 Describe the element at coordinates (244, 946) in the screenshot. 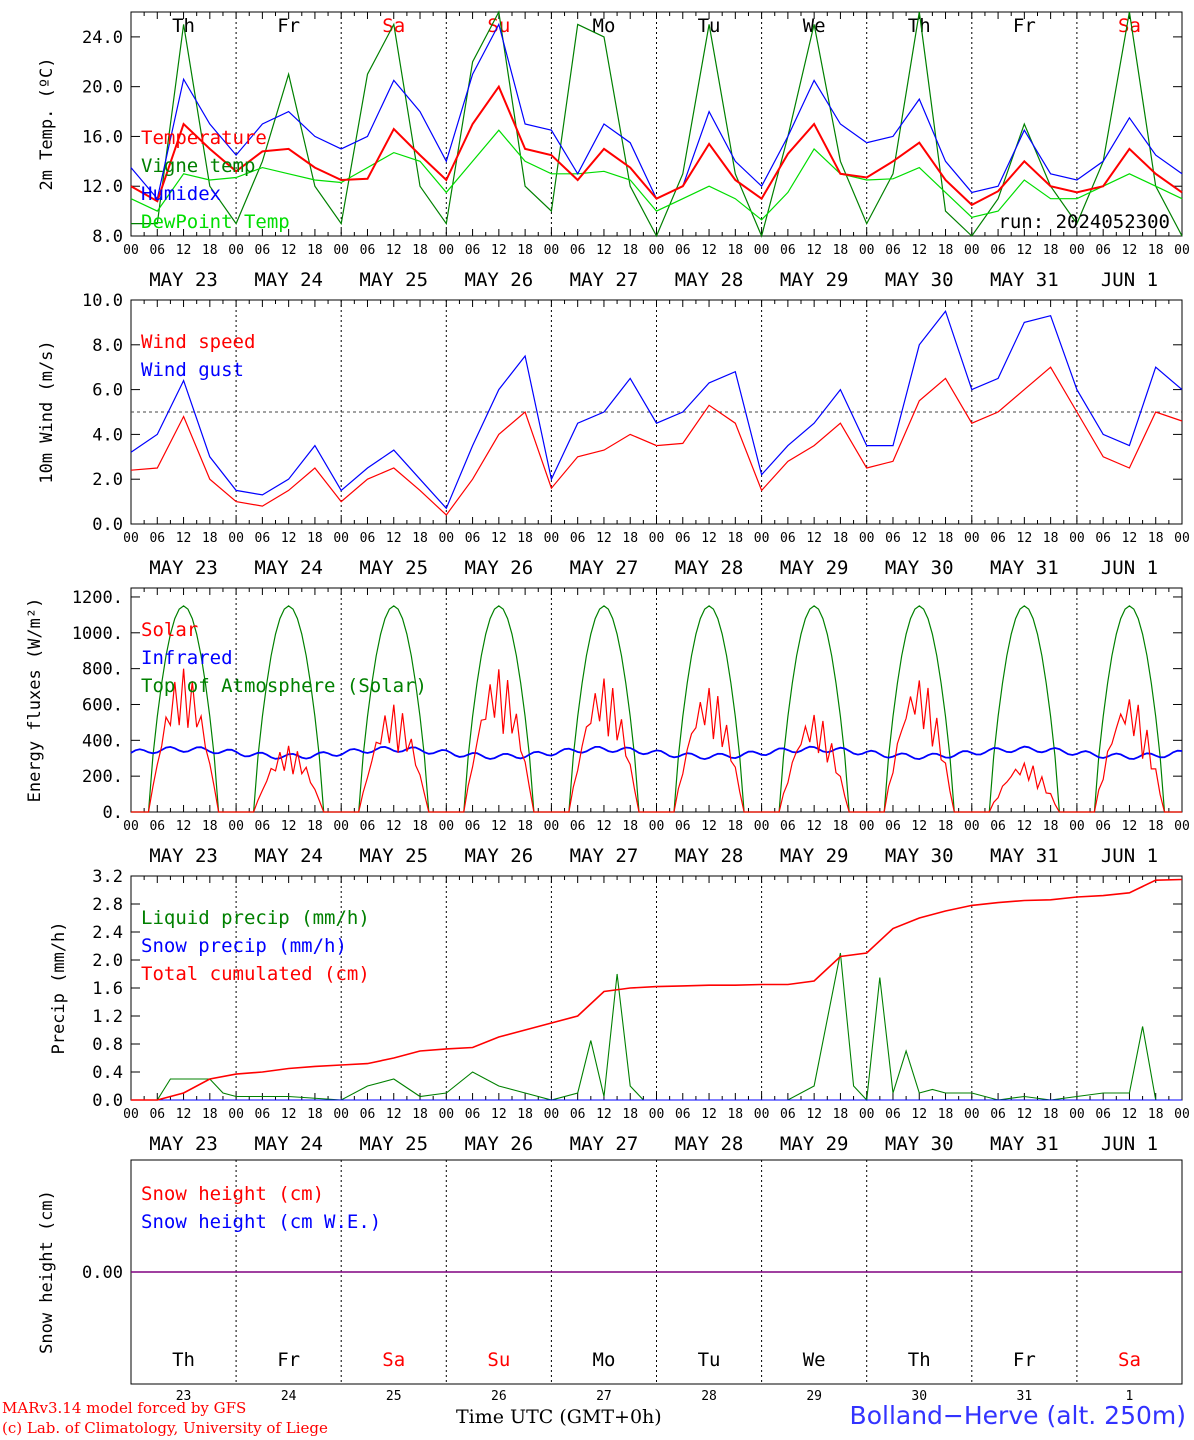

I see `legend-entry: Snow precip (mm/h)` at that location.